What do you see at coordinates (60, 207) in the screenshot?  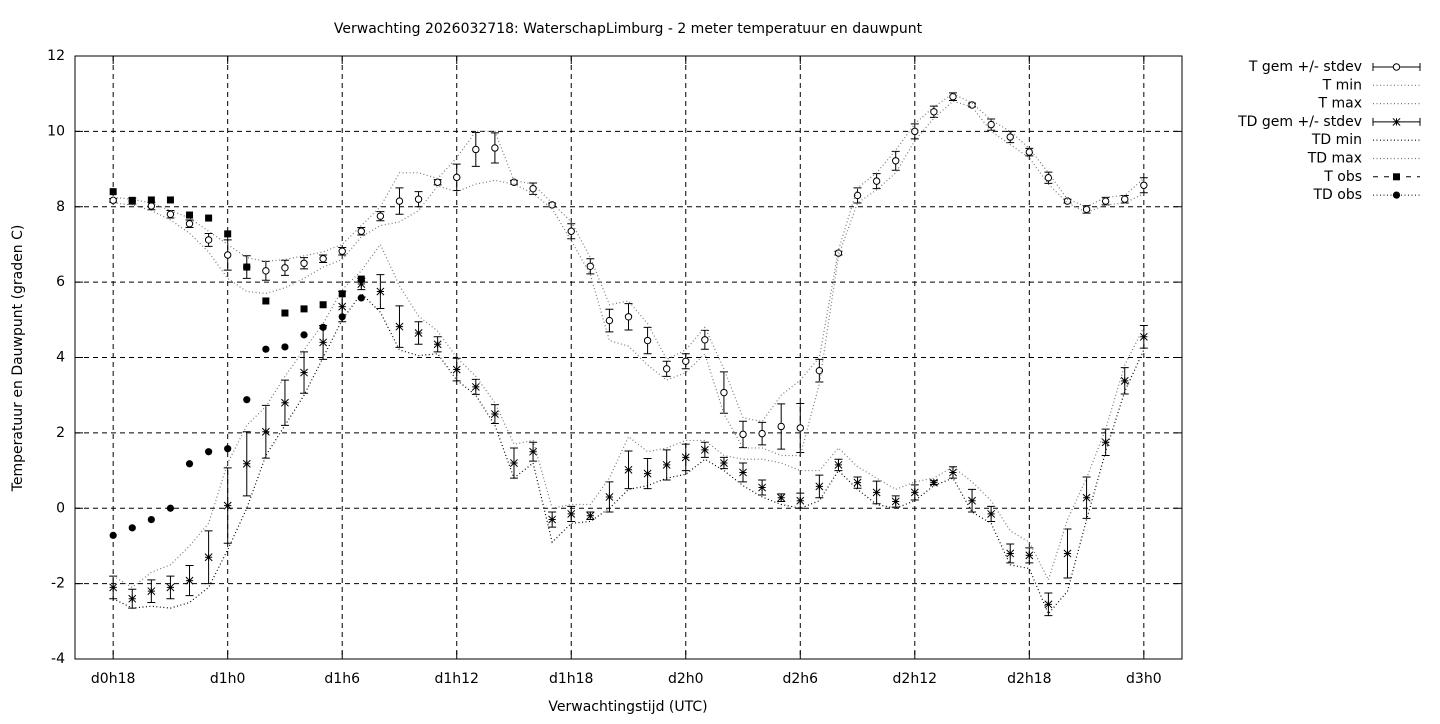 I see `y-tick-label: 8` at bounding box center [60, 207].